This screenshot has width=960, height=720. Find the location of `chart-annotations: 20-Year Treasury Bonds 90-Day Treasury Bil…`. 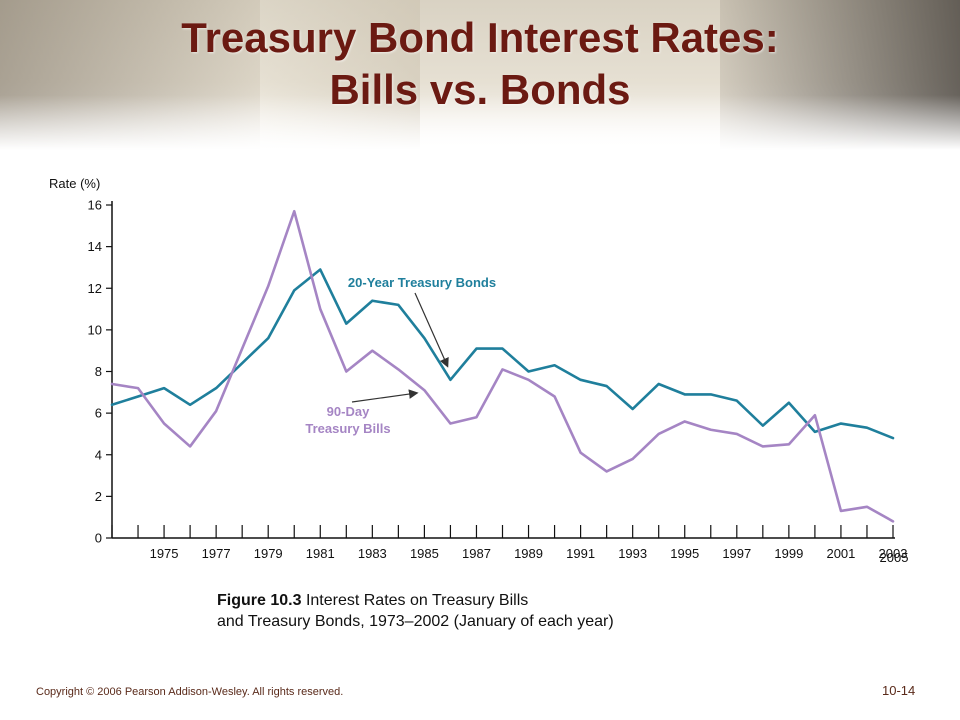

chart-annotations: 20-Year Treasury Bonds 90-Day Treasury Bil… is located at coordinates (400, 355).